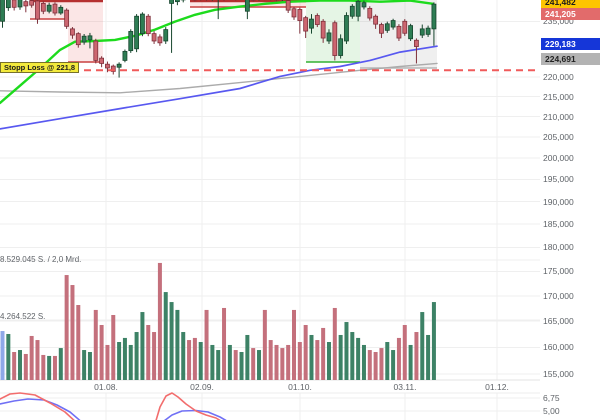 This screenshot has height=420, width=600. I want to click on date-tick-label: 01.12., so click(497, 387).